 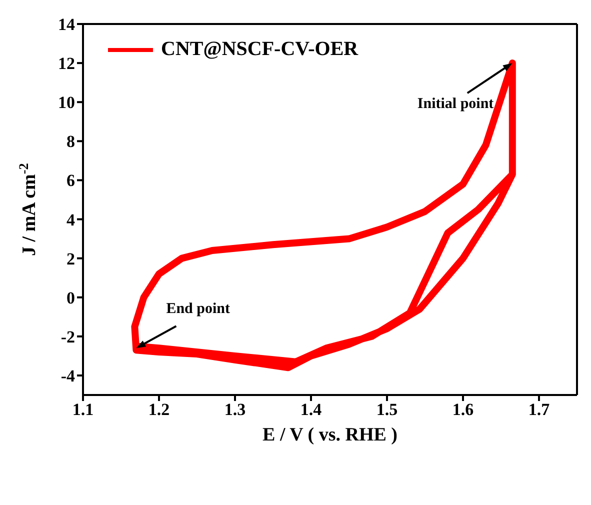 What do you see at coordinates (159, 410) in the screenshot?
I see `x-tick-label: 1.2` at bounding box center [159, 410].